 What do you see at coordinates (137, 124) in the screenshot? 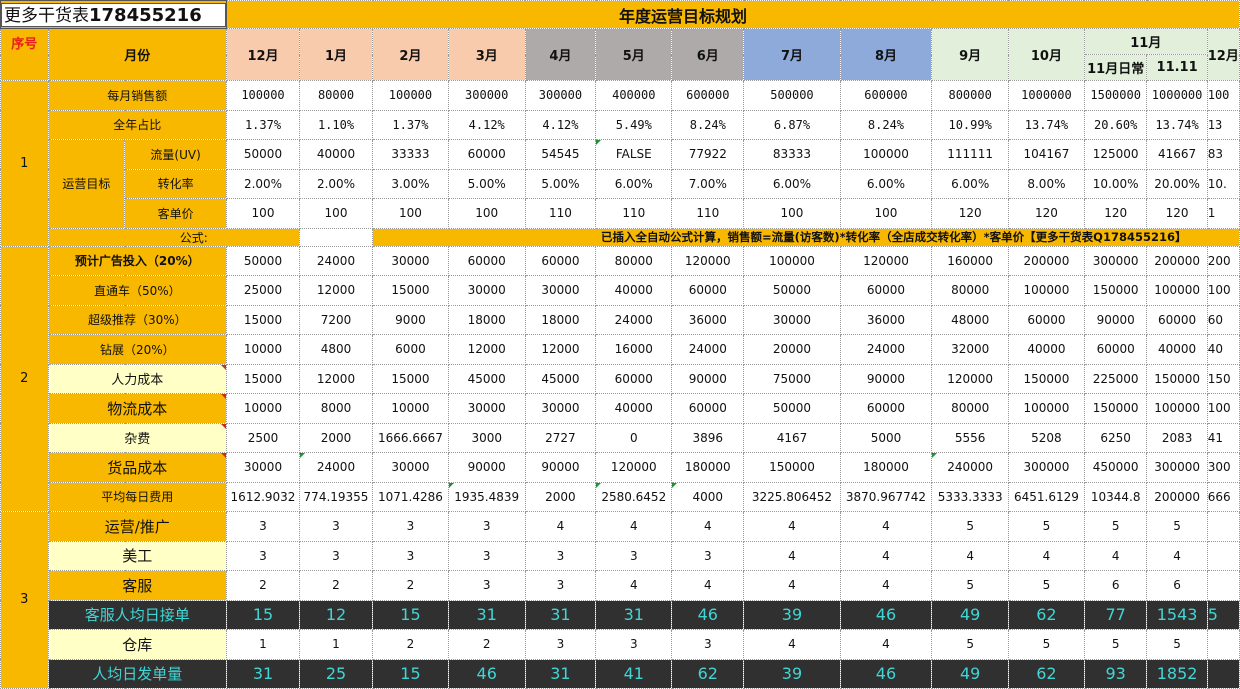
I see `s1-label-1: 全年占比` at bounding box center [137, 124].